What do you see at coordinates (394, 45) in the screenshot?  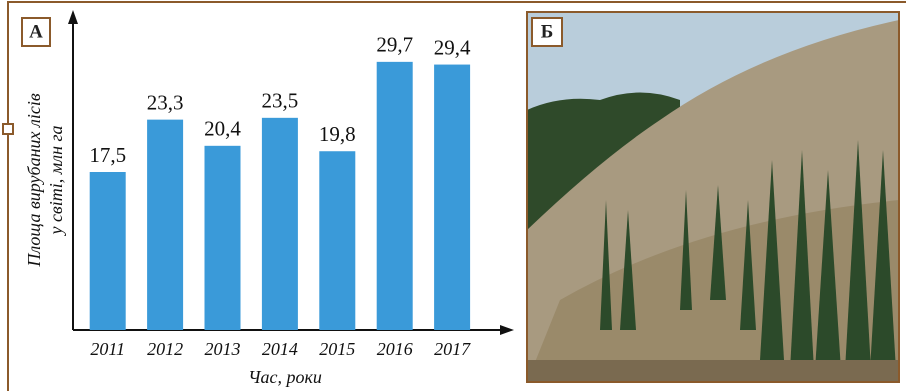 I see `value-label: 29,7` at bounding box center [394, 45].